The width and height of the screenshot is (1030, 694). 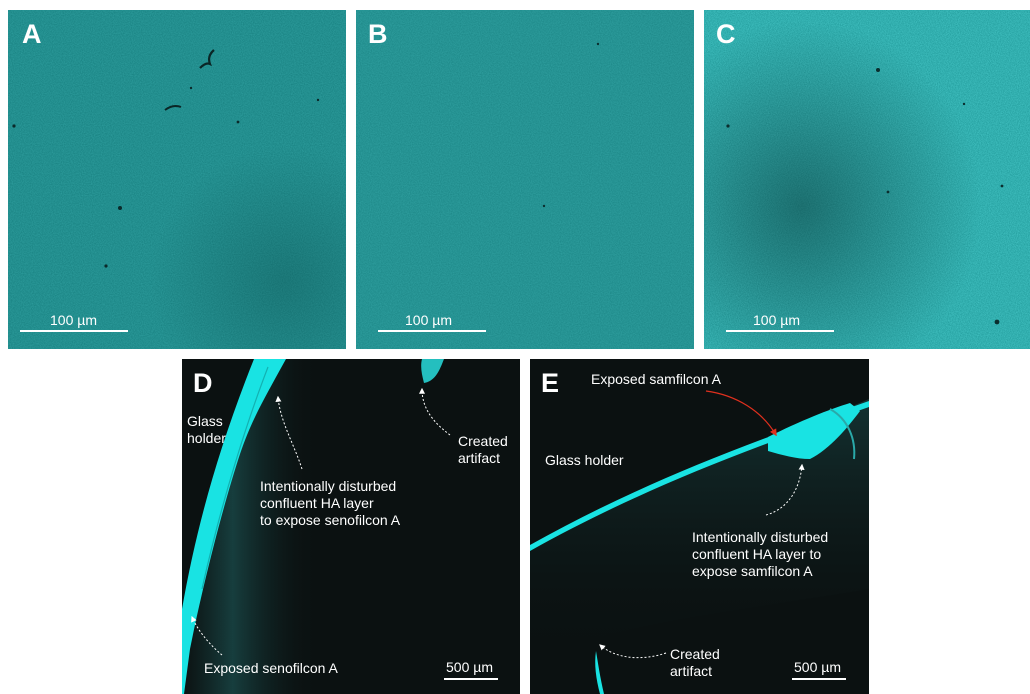 I want to click on panel-e-glass-holder-label: Glass holder, so click(x=584, y=460).